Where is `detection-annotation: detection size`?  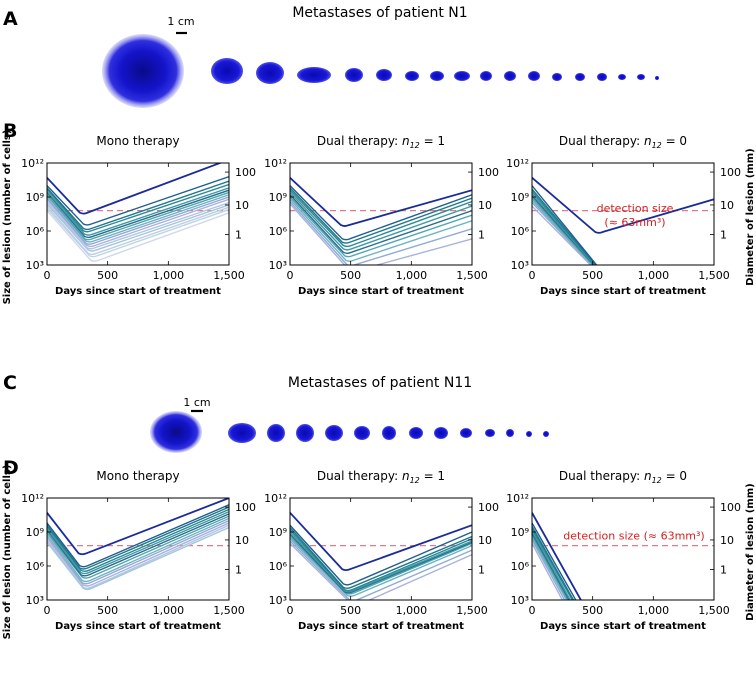
detection-annotation: detection size is located at coordinates (635, 208).